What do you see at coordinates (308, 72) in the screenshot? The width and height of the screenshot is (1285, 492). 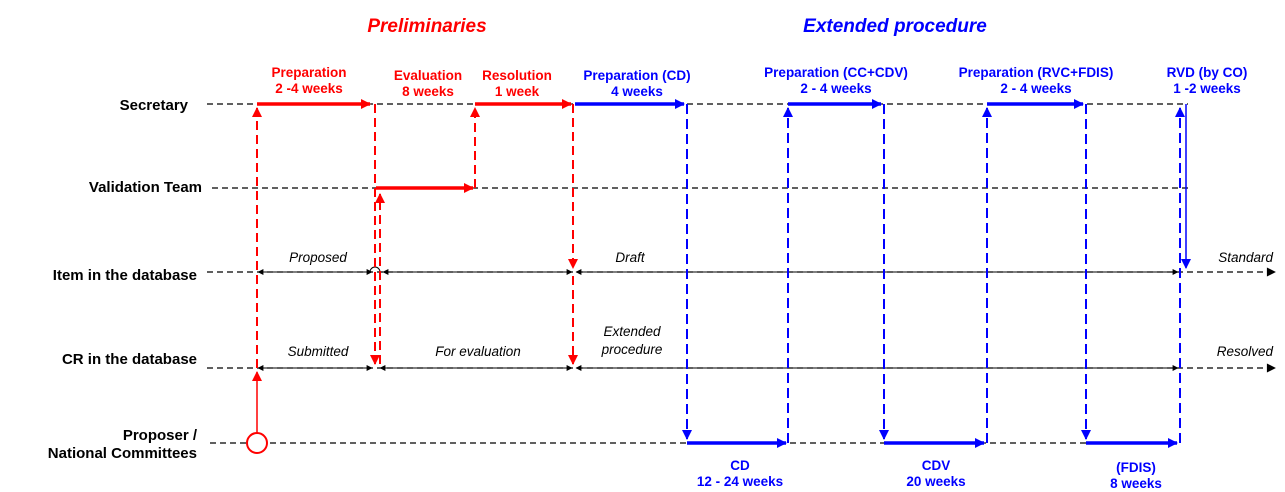 I see `step-label-preparation: Preparation` at bounding box center [308, 72].